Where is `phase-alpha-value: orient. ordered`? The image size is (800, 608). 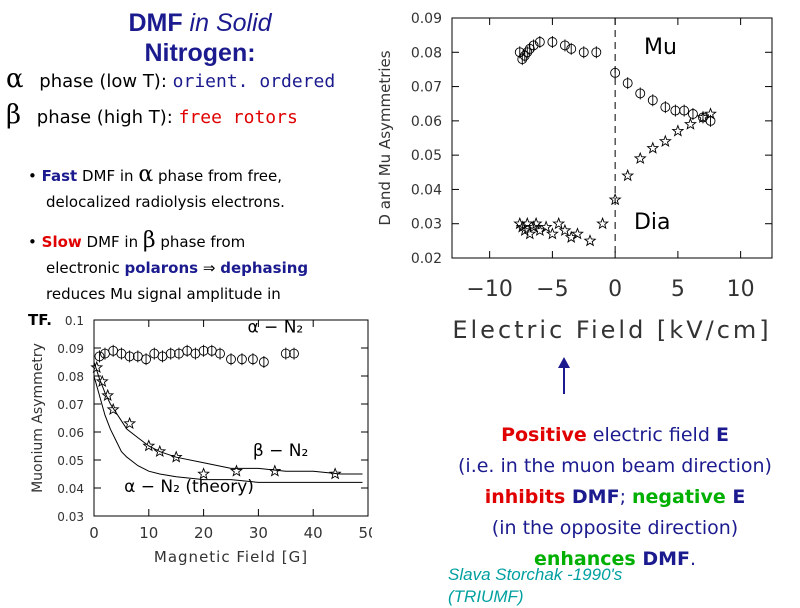
phase-alpha-value: orient. ordered is located at coordinates (254, 81).